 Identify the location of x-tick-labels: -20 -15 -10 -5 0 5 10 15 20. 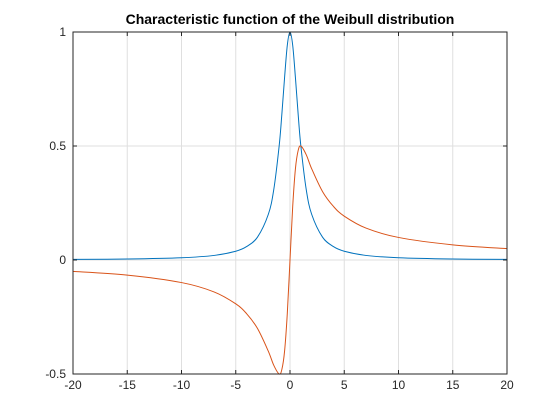
(289, 385).